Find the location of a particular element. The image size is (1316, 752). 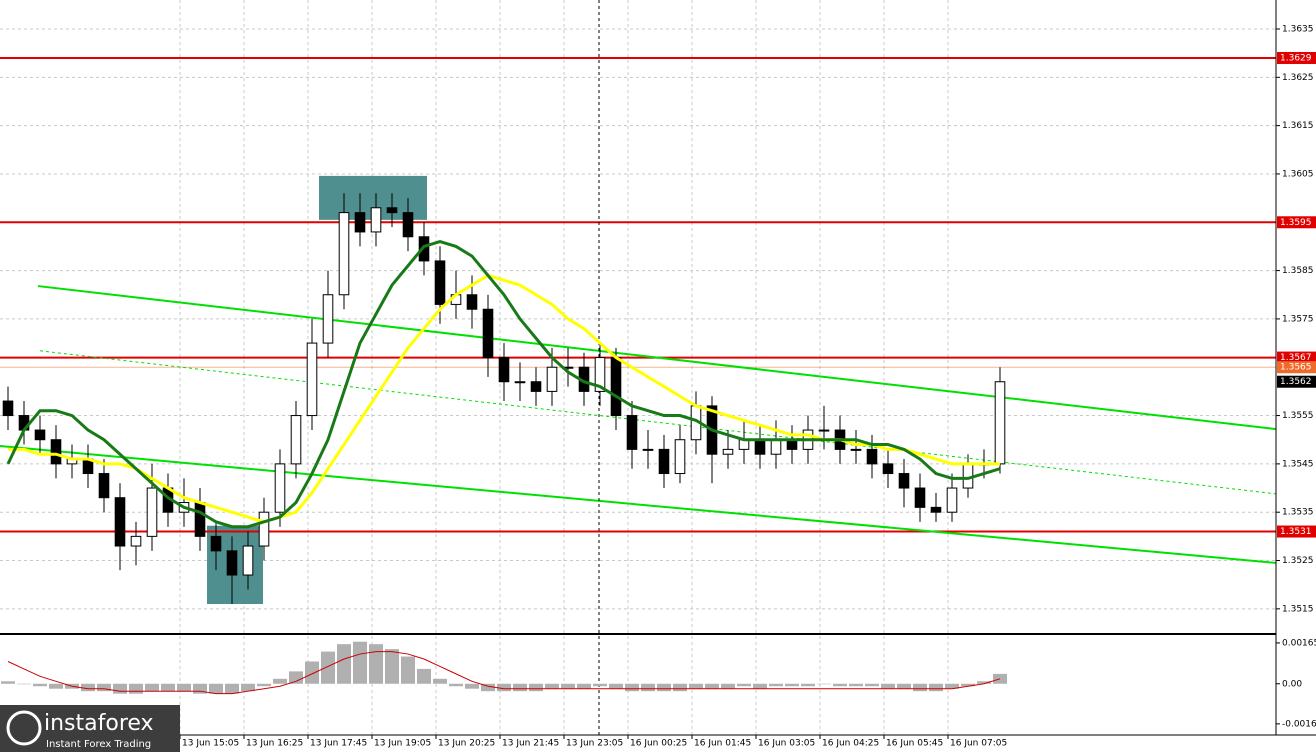

level-label: 1.3629 is located at coordinates (1296, 58).